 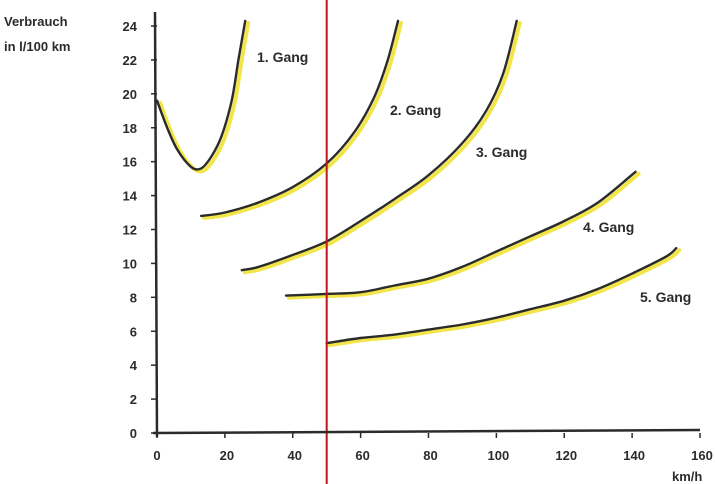 What do you see at coordinates (133, 399) in the screenshot?
I see `y-tick-label-2: 2` at bounding box center [133, 399].